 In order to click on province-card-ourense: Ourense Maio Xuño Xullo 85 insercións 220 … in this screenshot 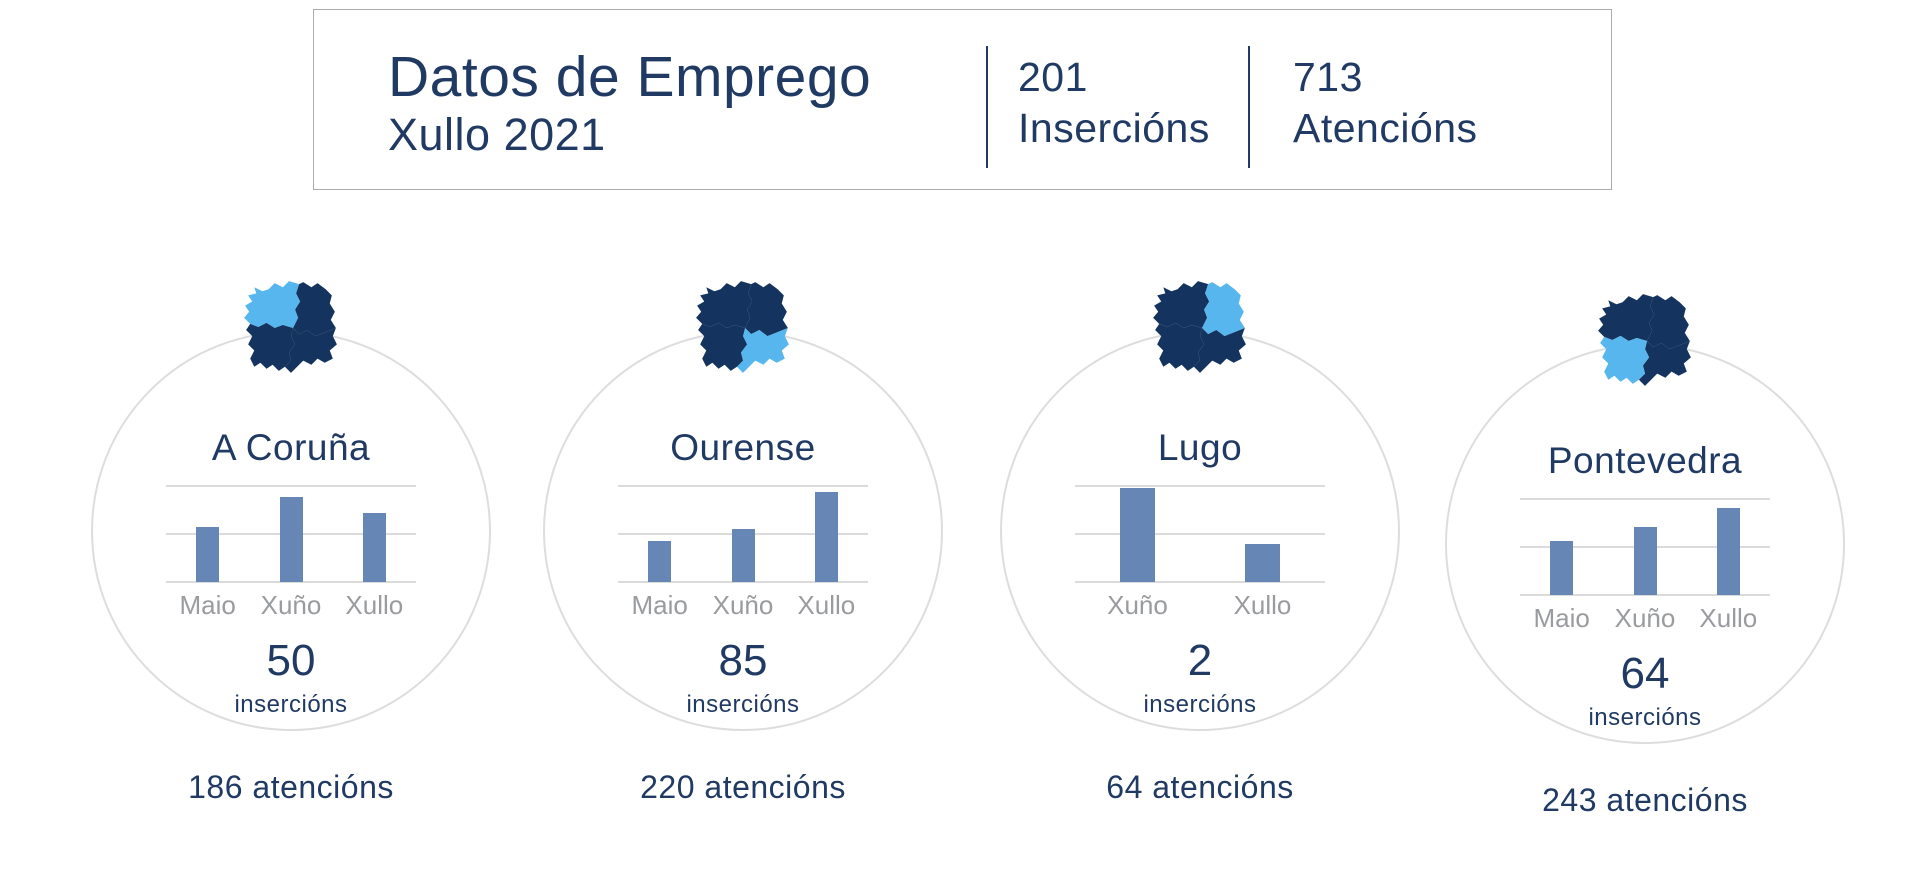, I will do `click(743, 543)`.